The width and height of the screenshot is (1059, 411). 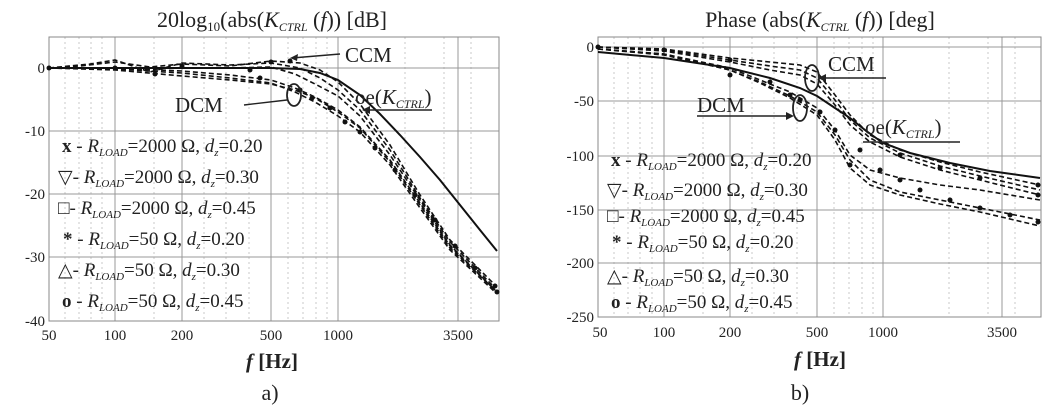 What do you see at coordinates (35, 132) in the screenshot?
I see `svg-text: -10` at bounding box center [35, 132].